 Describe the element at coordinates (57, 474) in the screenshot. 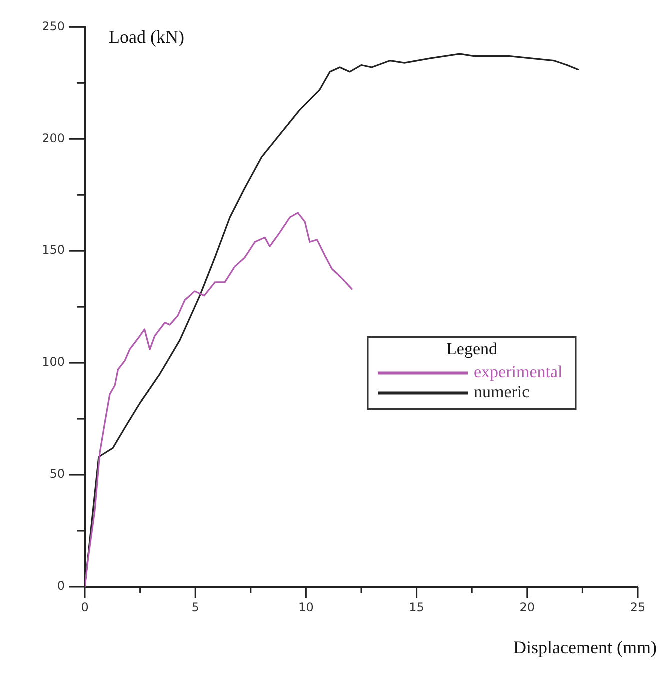

I see `y-tick-label: 50` at that location.